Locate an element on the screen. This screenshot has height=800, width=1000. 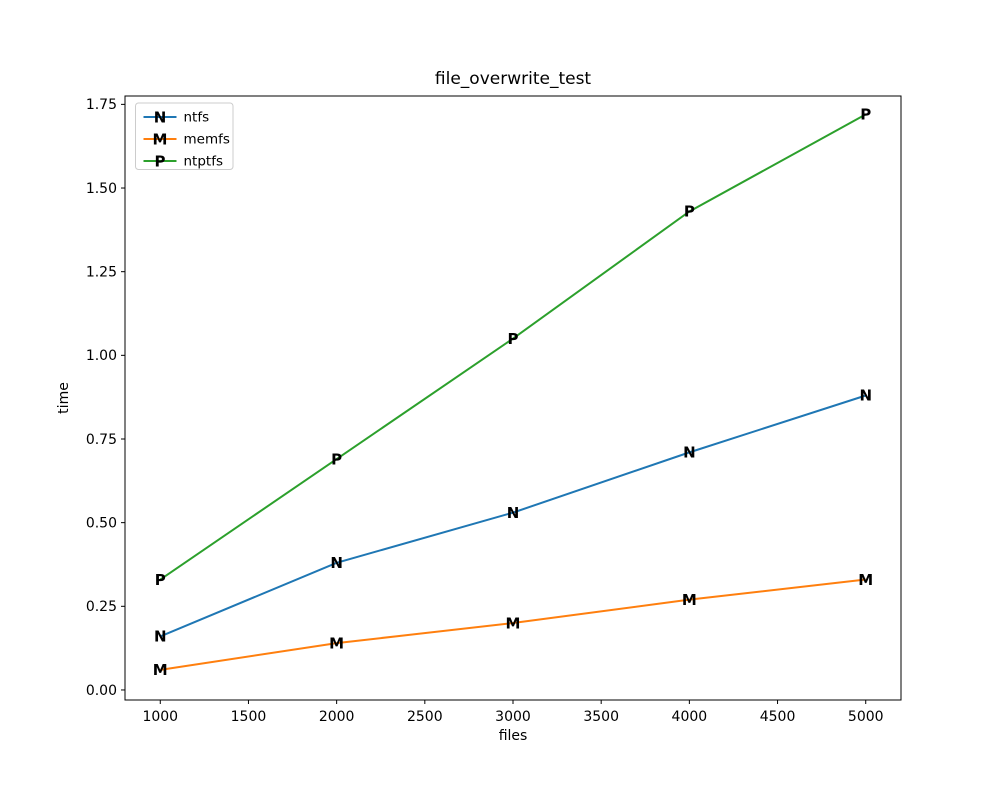
x-tick-label: 3500 is located at coordinates (601, 717).